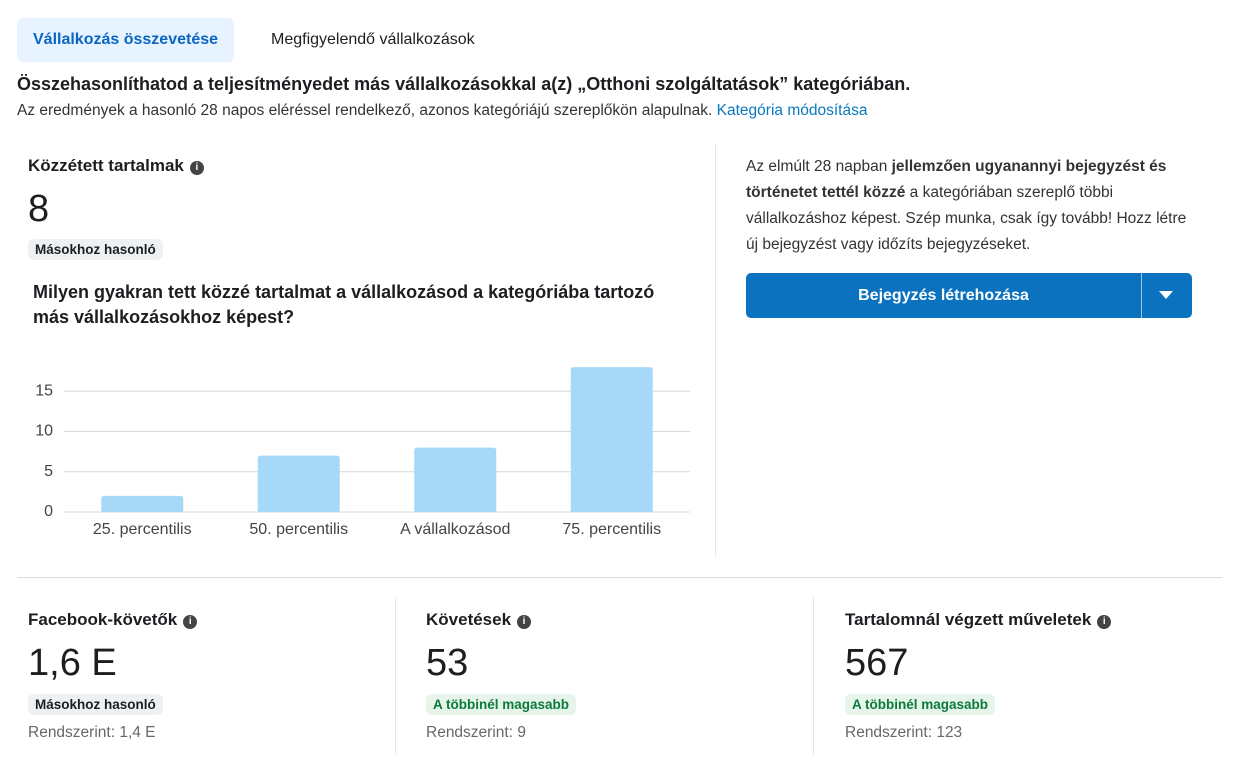 This screenshot has height=766, width=1240. I want to click on y-tick-label: 5, so click(48, 471).